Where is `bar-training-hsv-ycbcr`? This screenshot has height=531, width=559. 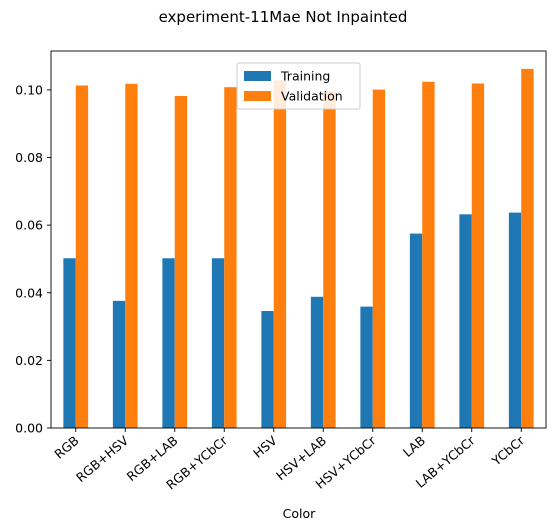 bar-training-hsv-ycbcr is located at coordinates (366, 367).